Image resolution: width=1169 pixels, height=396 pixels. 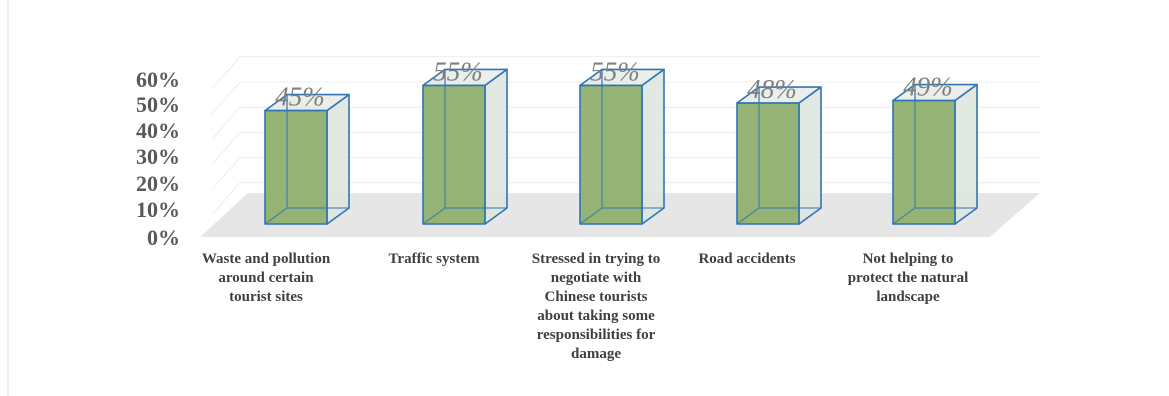 I want to click on x-category-label-line: around certain, so click(x=266, y=278).